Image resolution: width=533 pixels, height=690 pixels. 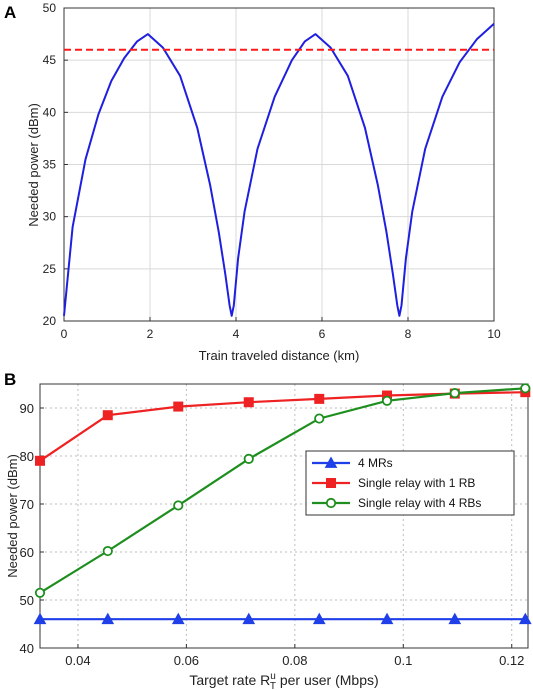 What do you see at coordinates (27, 648) in the screenshot?
I see `panel-b-y-tick-label: 40` at bounding box center [27, 648].